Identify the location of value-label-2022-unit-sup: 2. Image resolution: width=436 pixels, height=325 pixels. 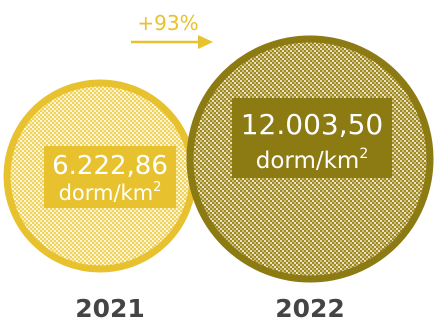
(363, 154).